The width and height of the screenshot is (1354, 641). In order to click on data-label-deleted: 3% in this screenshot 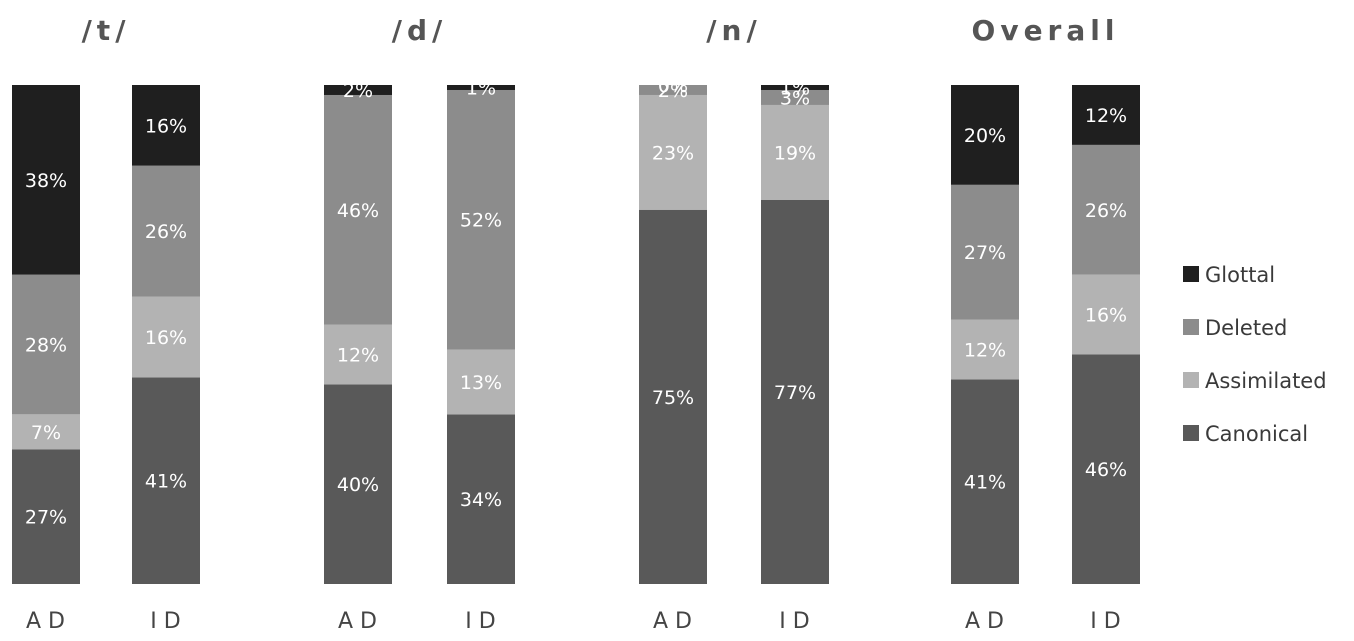, I will do `click(795, 98)`.